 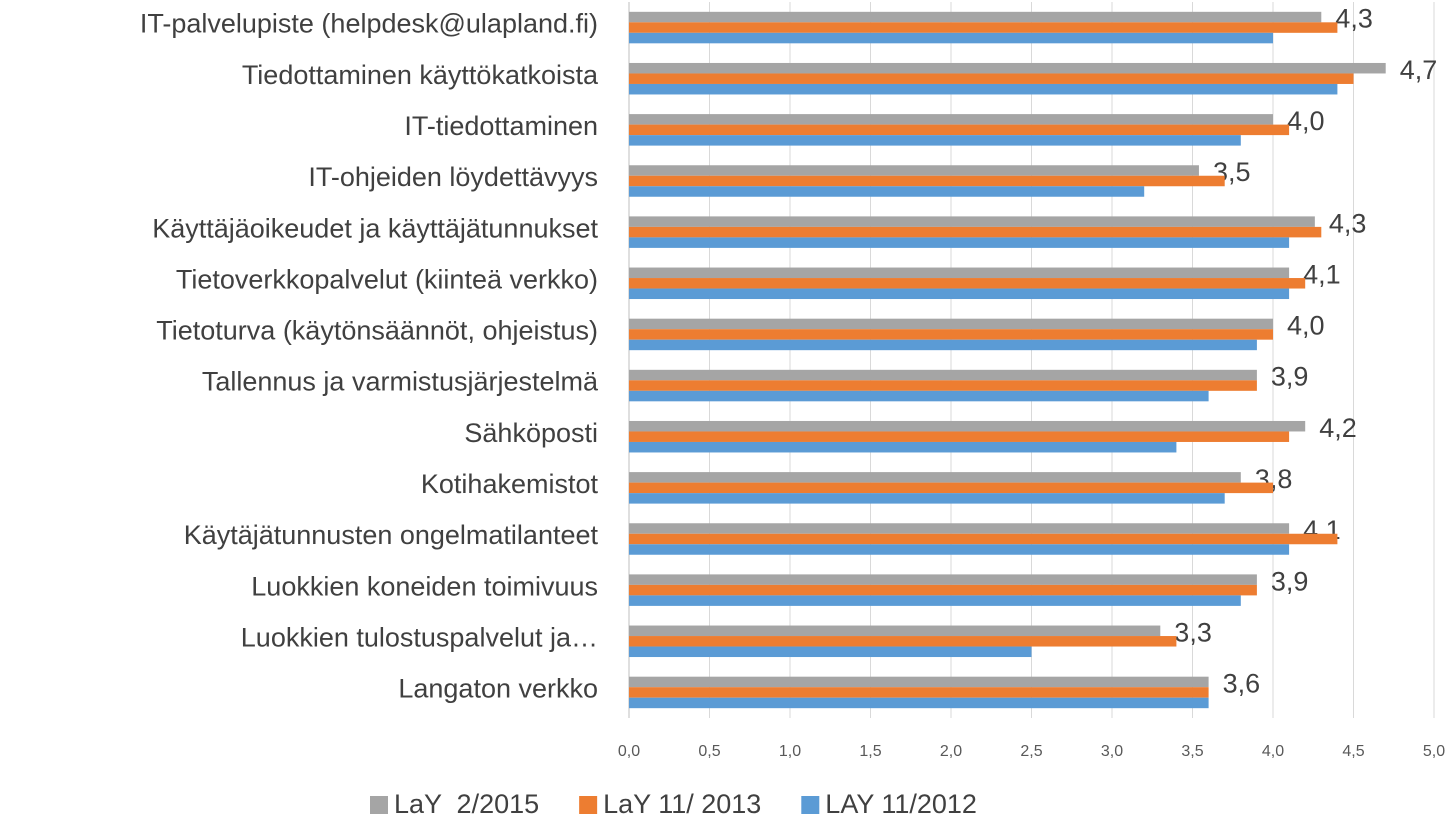 What do you see at coordinates (369, 24) in the screenshot?
I see `category-label: IT-palvelupiste (helpdesk@ulapland.fi)` at bounding box center [369, 24].